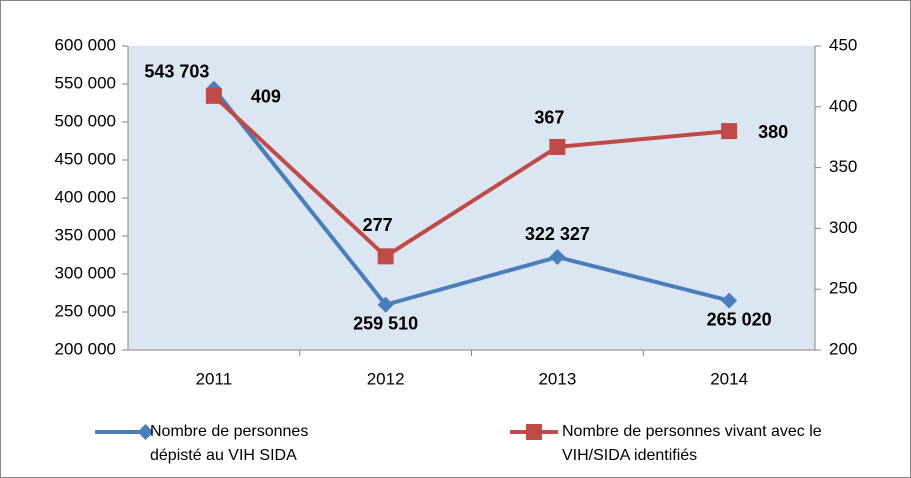  What do you see at coordinates (739, 319) in the screenshot?
I see `data-label: 265 020` at bounding box center [739, 319].